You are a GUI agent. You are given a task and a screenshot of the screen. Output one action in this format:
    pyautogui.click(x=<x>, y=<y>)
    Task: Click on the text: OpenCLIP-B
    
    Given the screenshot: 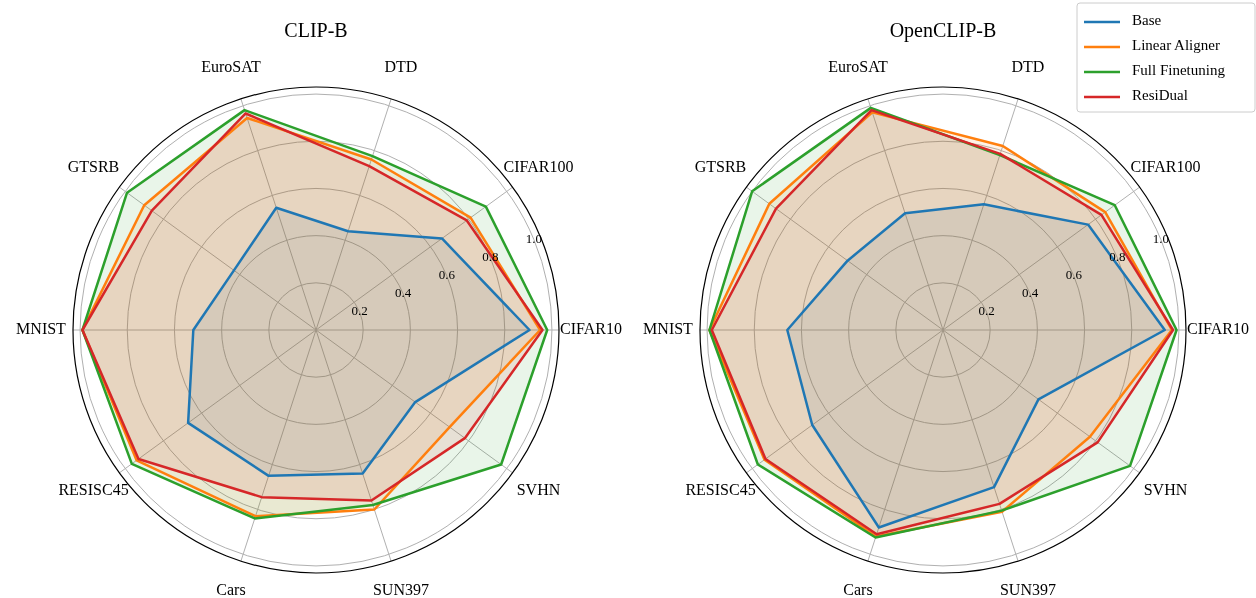 What is the action you would take?
    pyautogui.click(x=943, y=30)
    